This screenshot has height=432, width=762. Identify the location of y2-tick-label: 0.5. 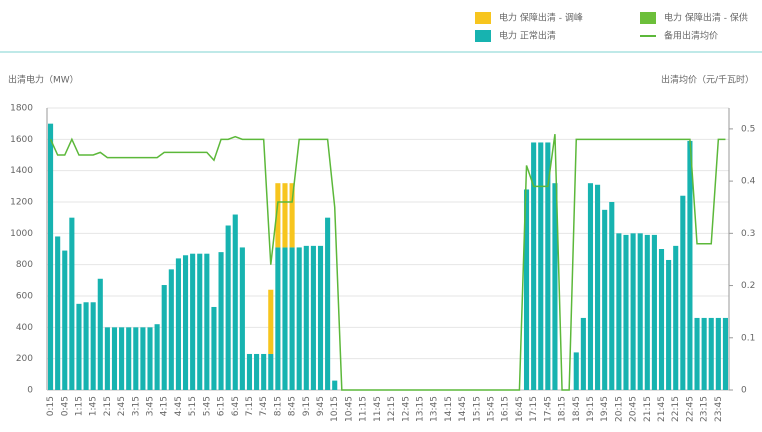
(748, 129).